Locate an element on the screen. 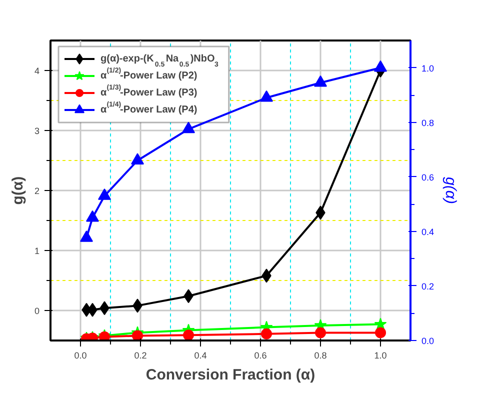  y2-tick-label: 0.8 is located at coordinates (428, 123).